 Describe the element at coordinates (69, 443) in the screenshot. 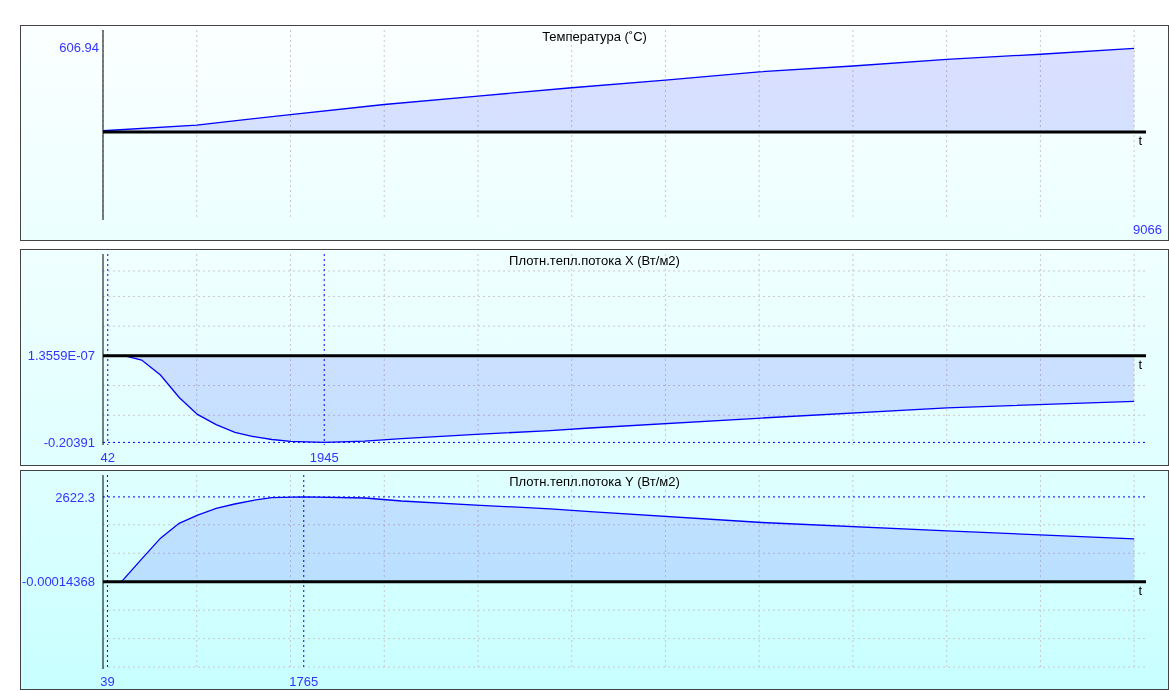

I see `y-tick-label: -0.20391` at that location.